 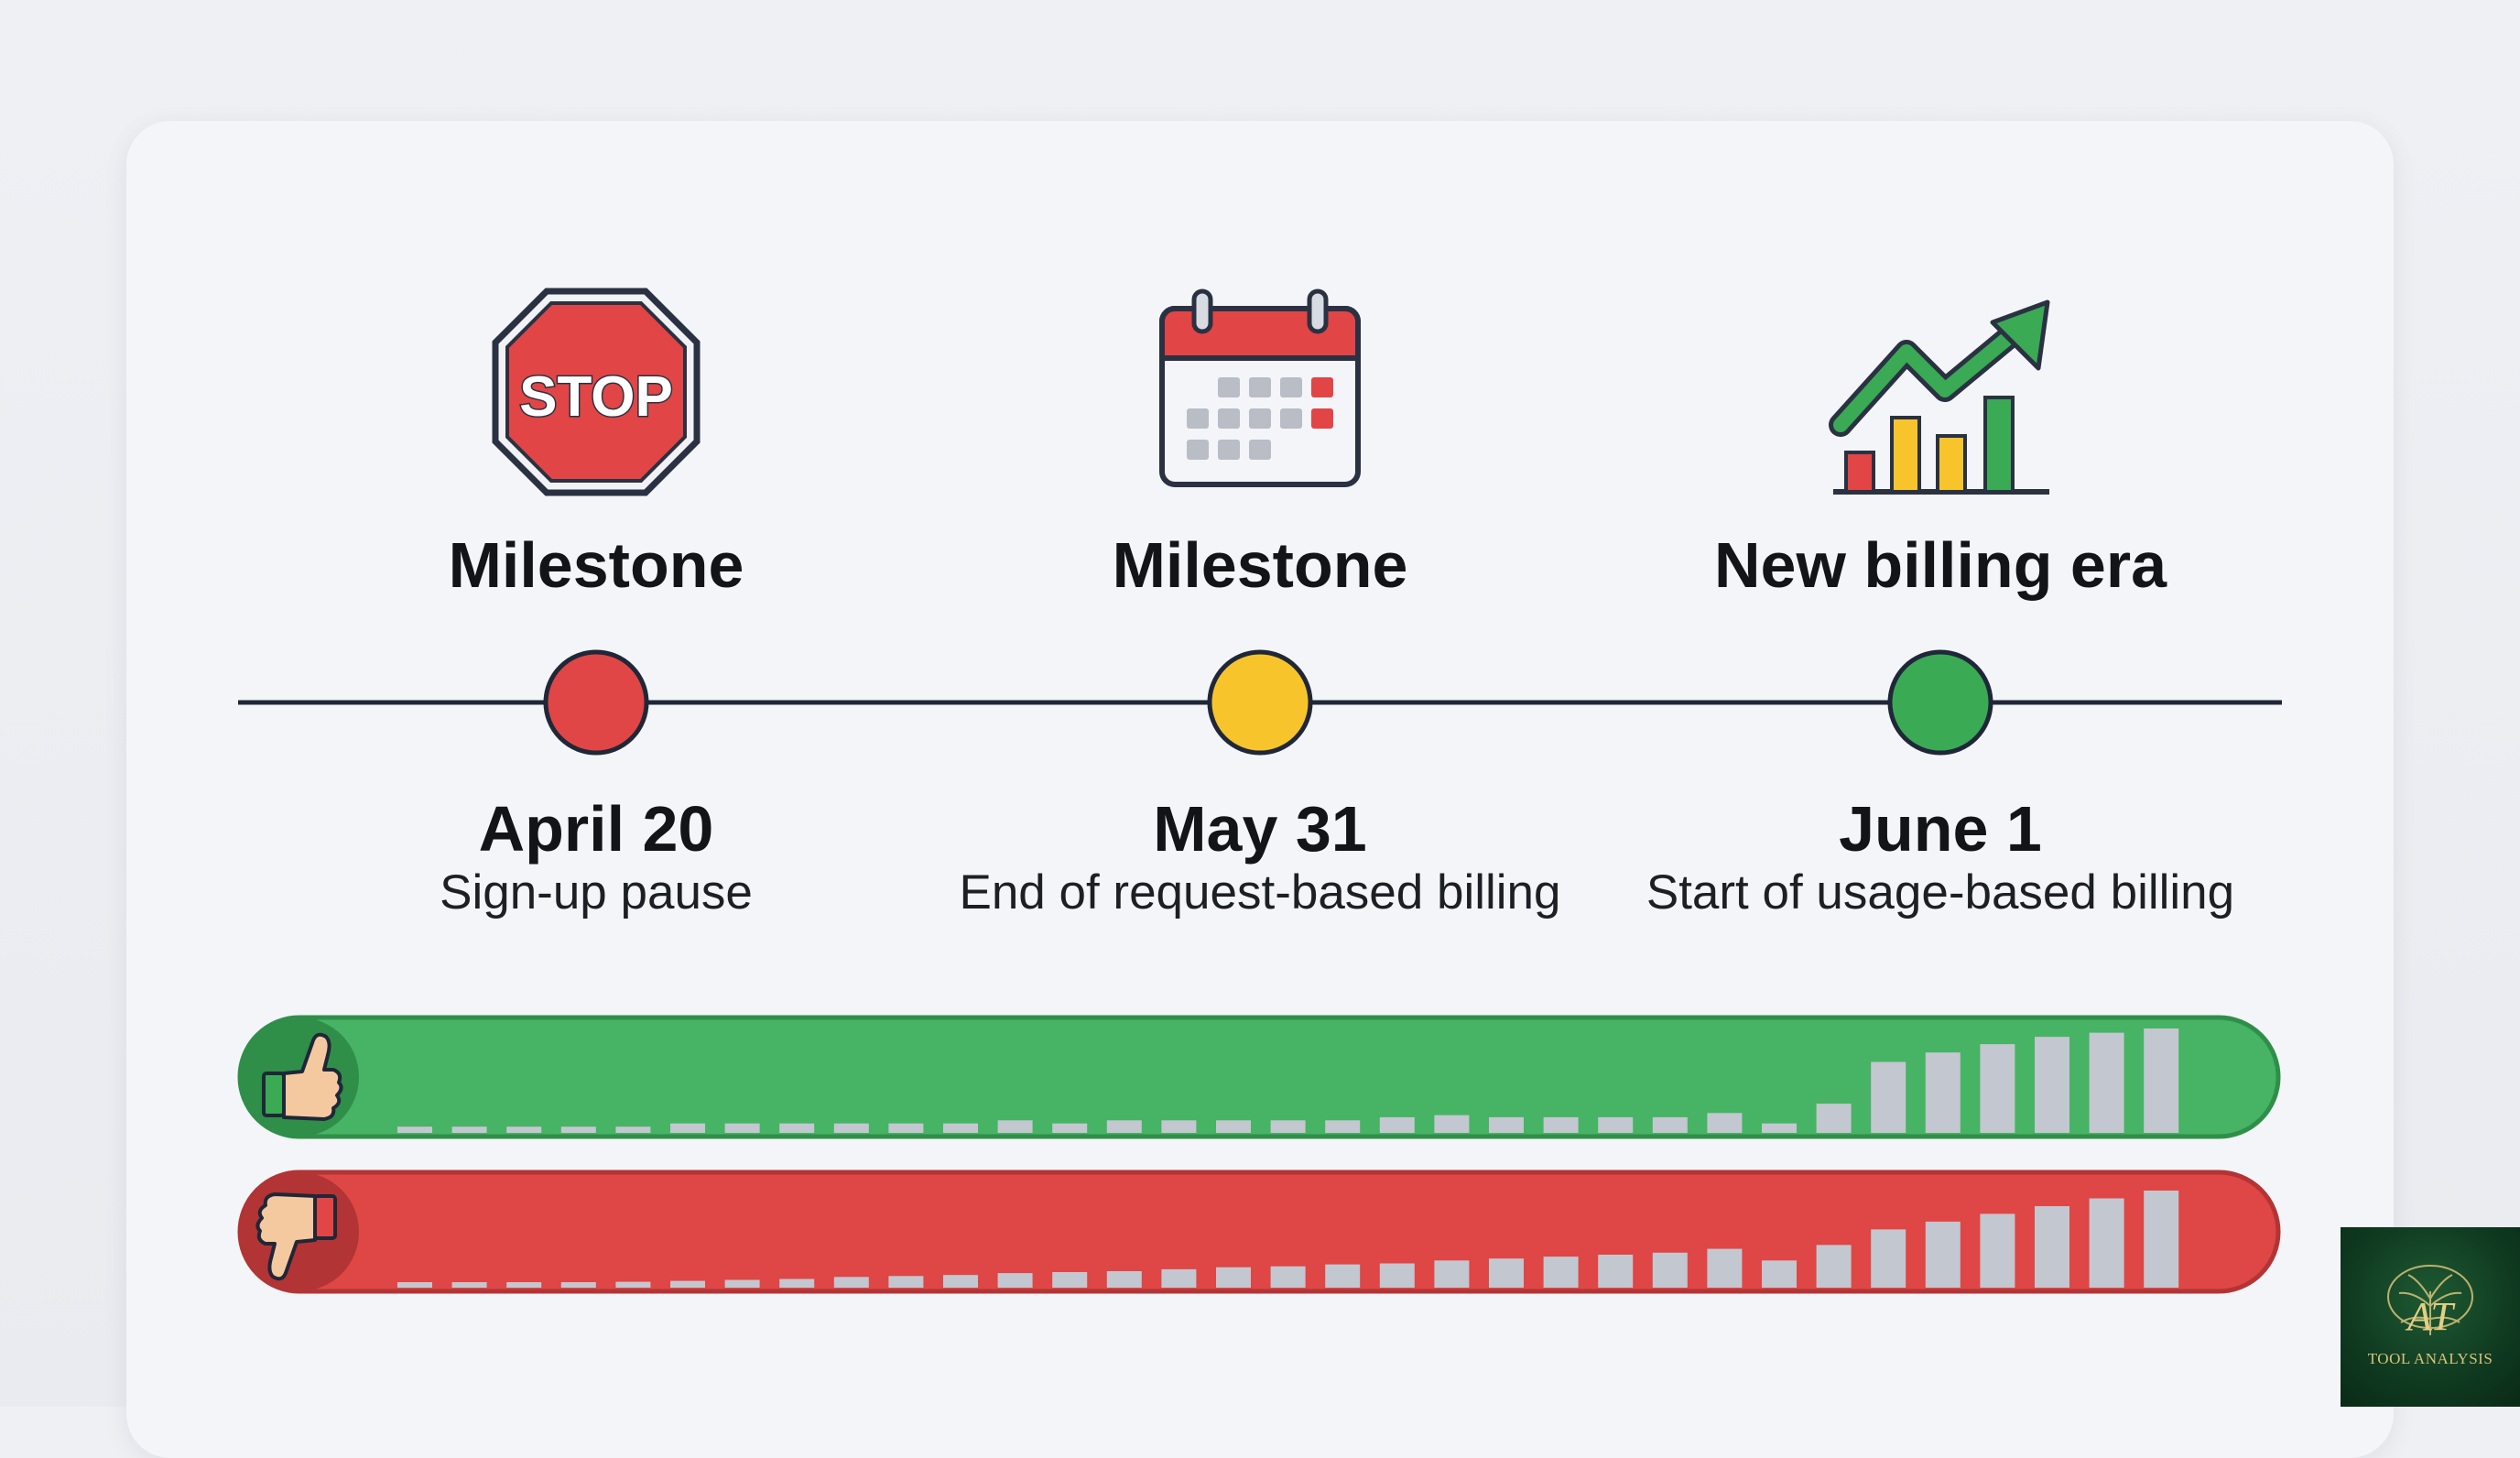 I want to click on logo-text: TOOL ANALYSIS, so click(x=2430, y=1358).